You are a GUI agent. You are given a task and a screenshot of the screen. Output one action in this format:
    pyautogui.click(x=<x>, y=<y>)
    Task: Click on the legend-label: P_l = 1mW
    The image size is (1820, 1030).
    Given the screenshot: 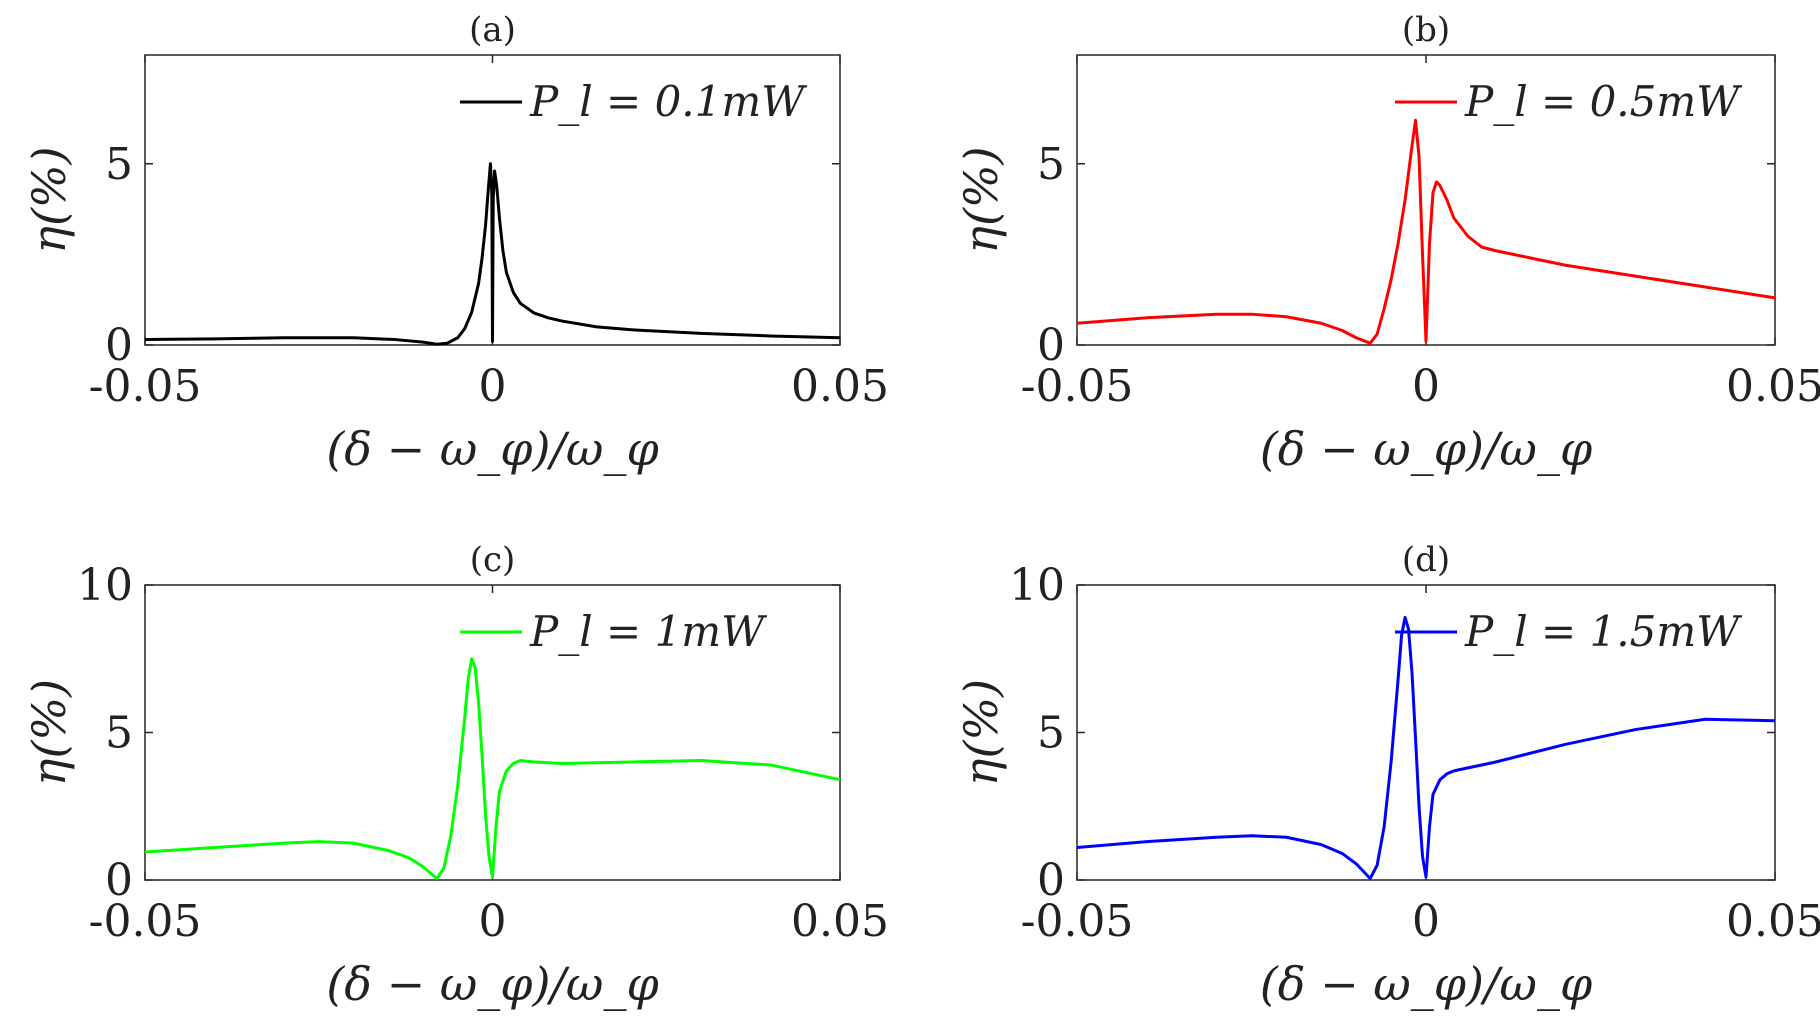 What is the action you would take?
    pyautogui.click(x=648, y=631)
    